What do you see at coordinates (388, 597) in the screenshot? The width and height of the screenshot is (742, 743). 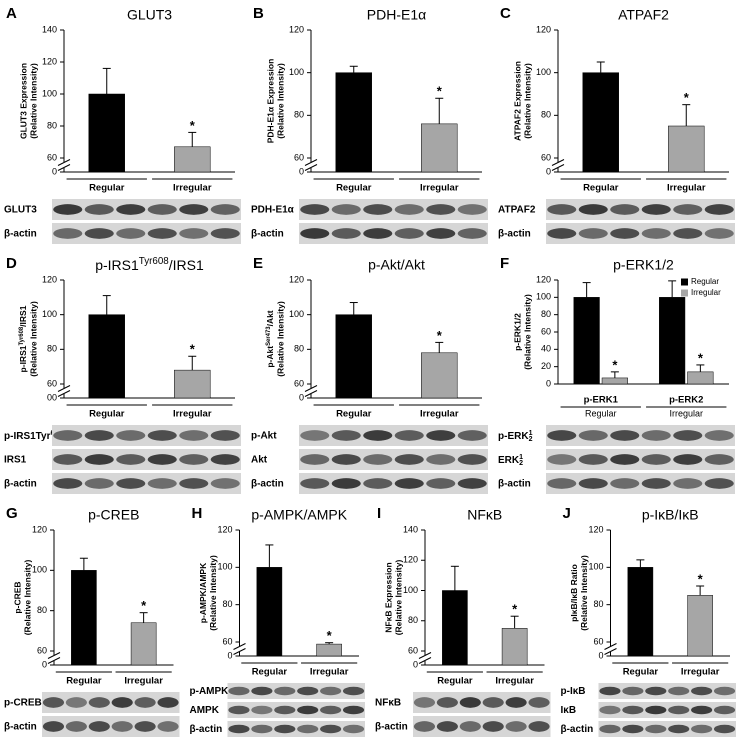 I see `y-axis-label: NFκB Expression` at bounding box center [388, 597].